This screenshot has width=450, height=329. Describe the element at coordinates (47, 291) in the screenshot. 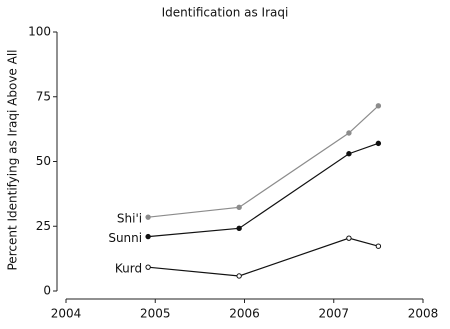

I see `y-tick-label: 0` at that location.